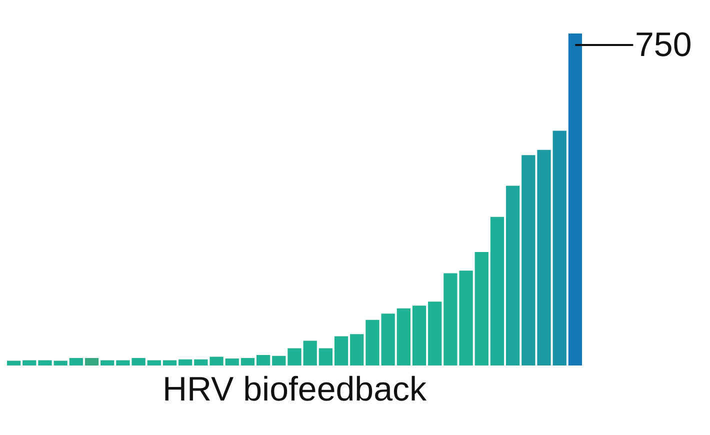  Describe the element at coordinates (295, 389) in the screenshot. I see `x-axis-title: HRV biofeedback` at that location.